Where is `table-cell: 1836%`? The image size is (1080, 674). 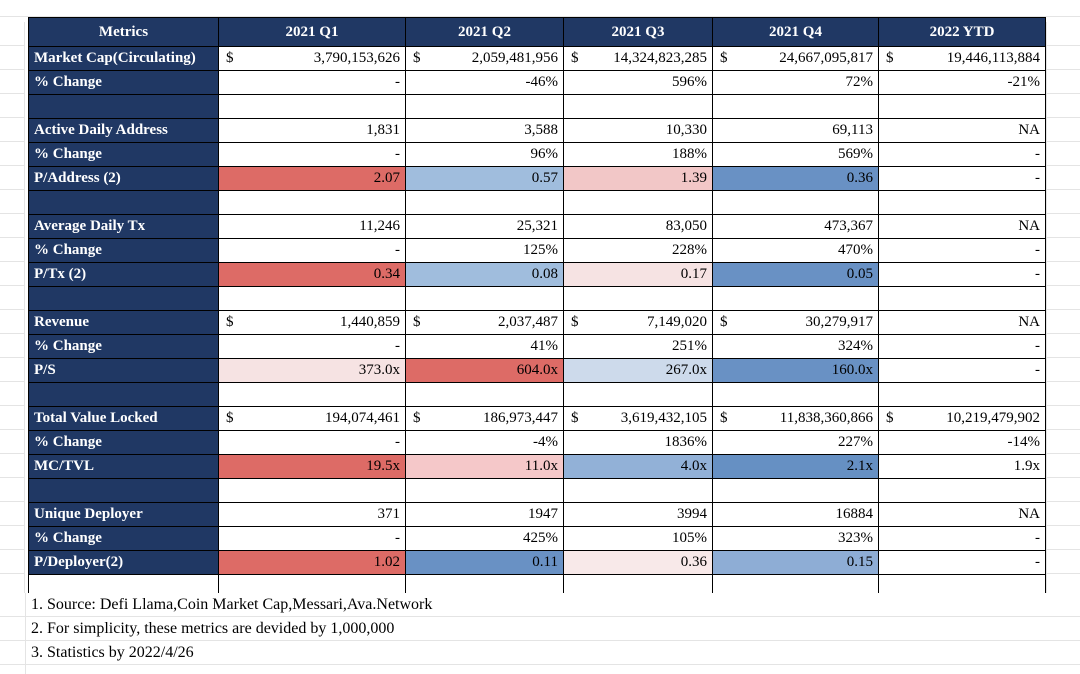 table-cell: 1836% is located at coordinates (638, 442).